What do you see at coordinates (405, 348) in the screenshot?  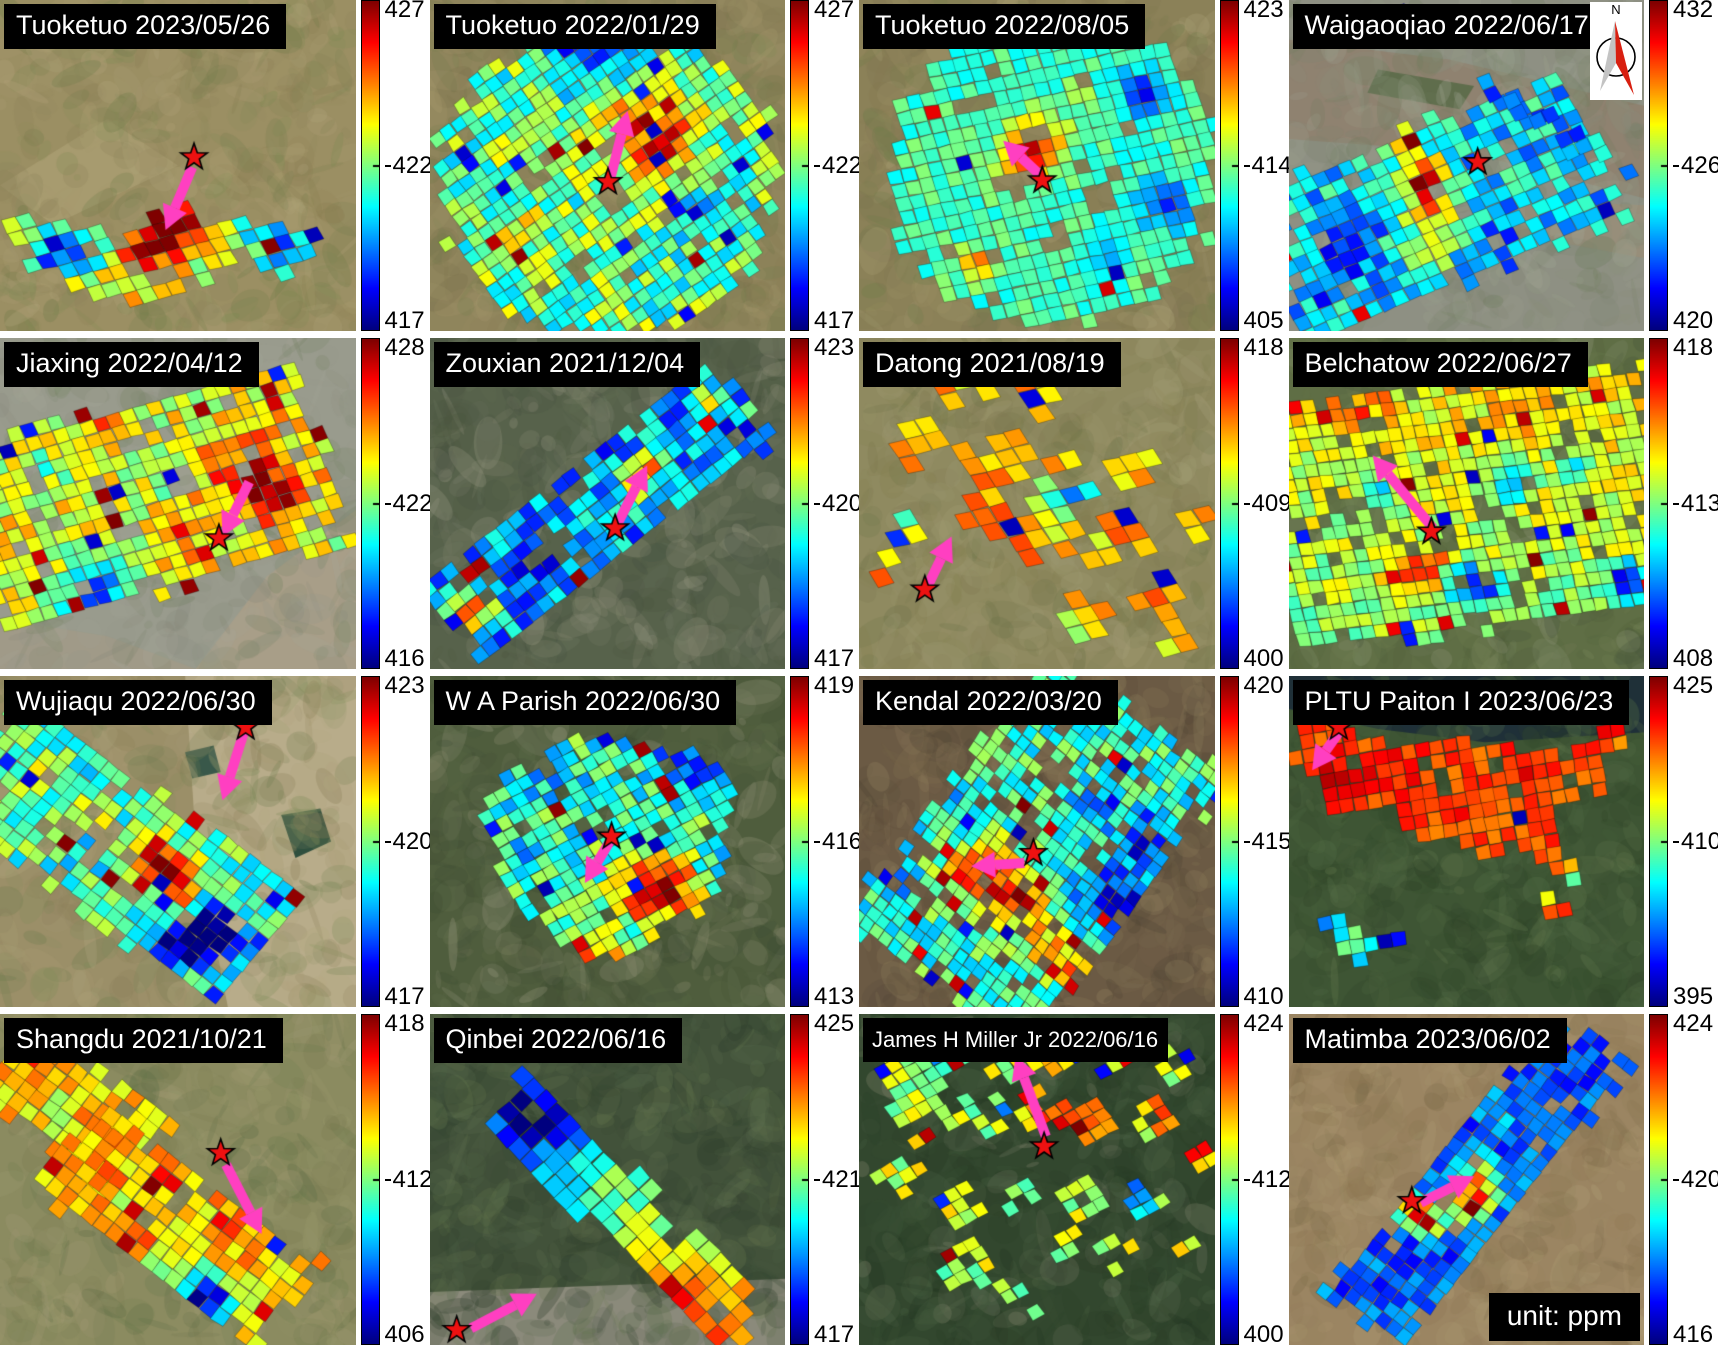 I see `colorbar-max-label: 428` at bounding box center [405, 348].